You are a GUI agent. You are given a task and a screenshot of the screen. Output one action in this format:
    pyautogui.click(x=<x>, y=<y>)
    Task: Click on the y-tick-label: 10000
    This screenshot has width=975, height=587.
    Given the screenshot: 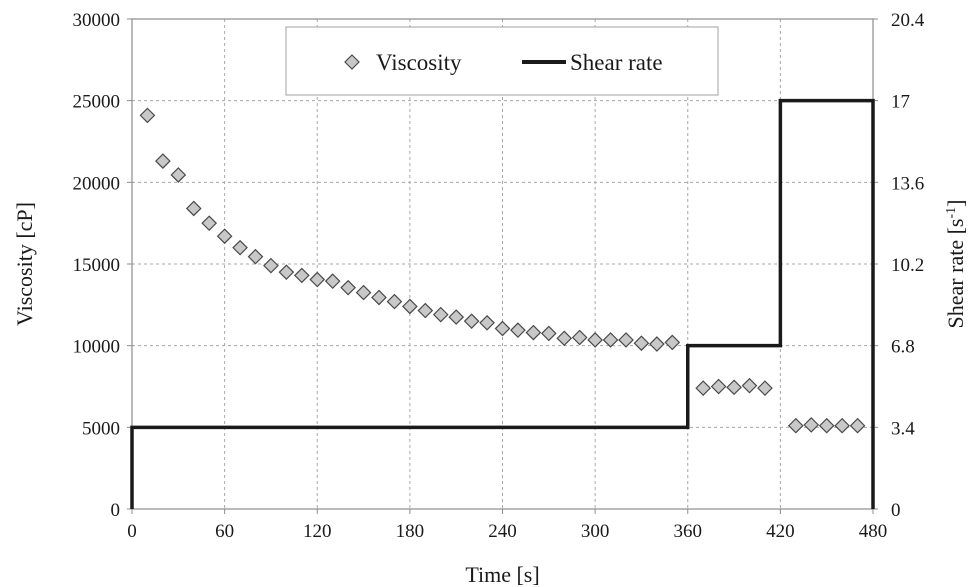 What is the action you would take?
    pyautogui.click(x=97, y=347)
    